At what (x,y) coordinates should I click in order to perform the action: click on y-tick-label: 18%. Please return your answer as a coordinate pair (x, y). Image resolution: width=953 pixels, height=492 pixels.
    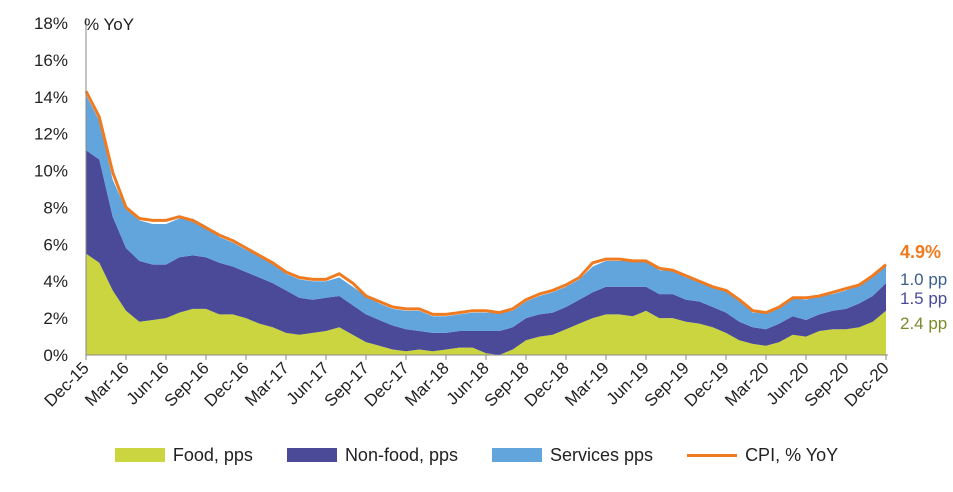
    Looking at the image, I should click on (51, 23).